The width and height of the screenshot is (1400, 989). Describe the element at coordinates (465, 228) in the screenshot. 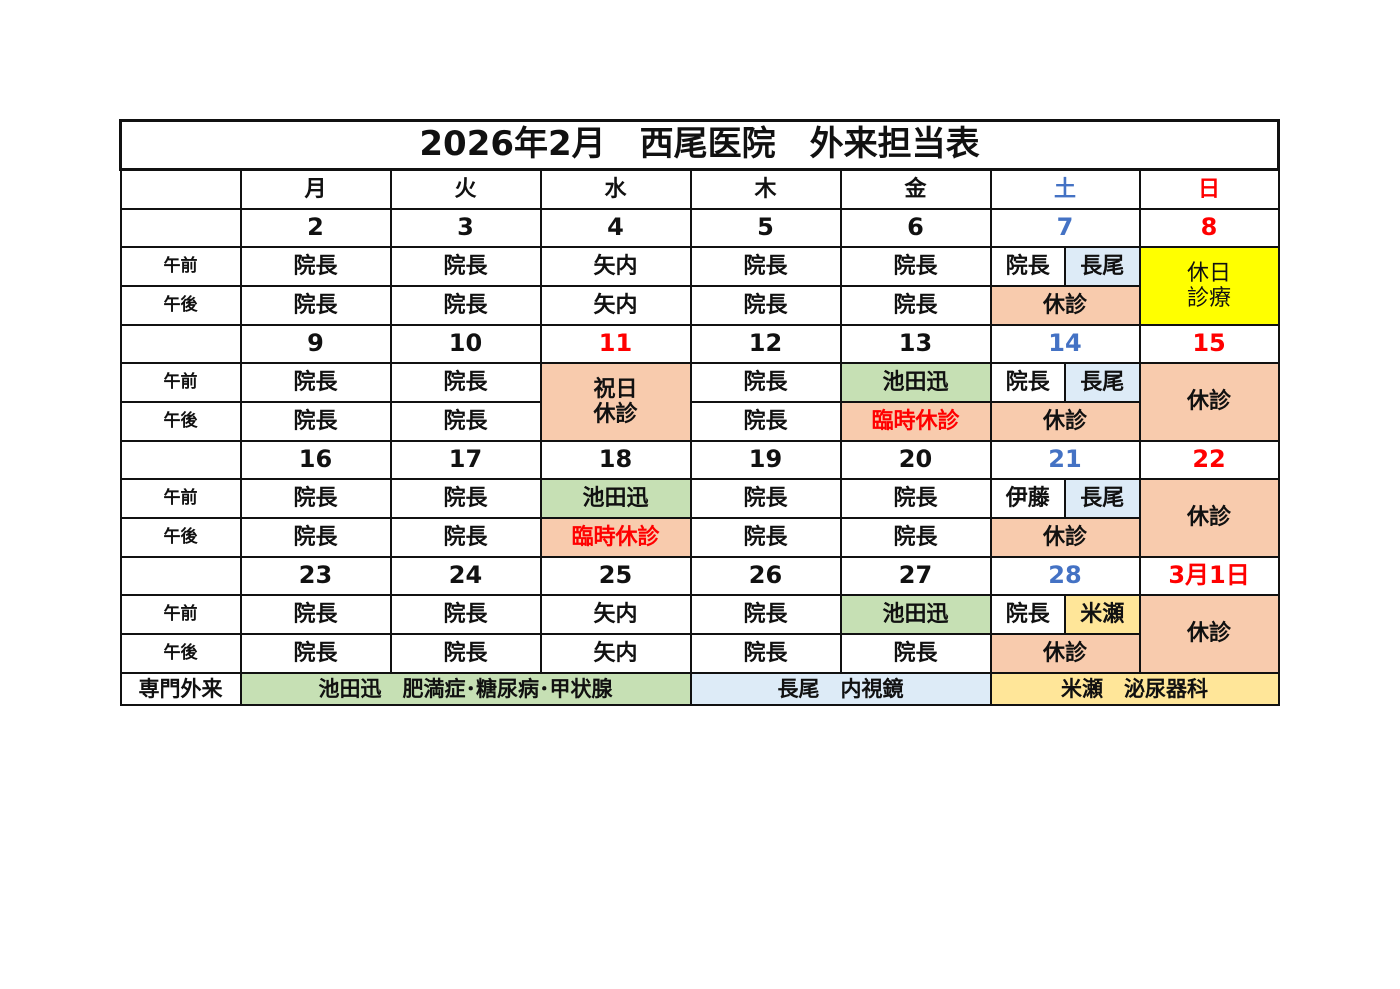

I see `date-cell: 3` at that location.